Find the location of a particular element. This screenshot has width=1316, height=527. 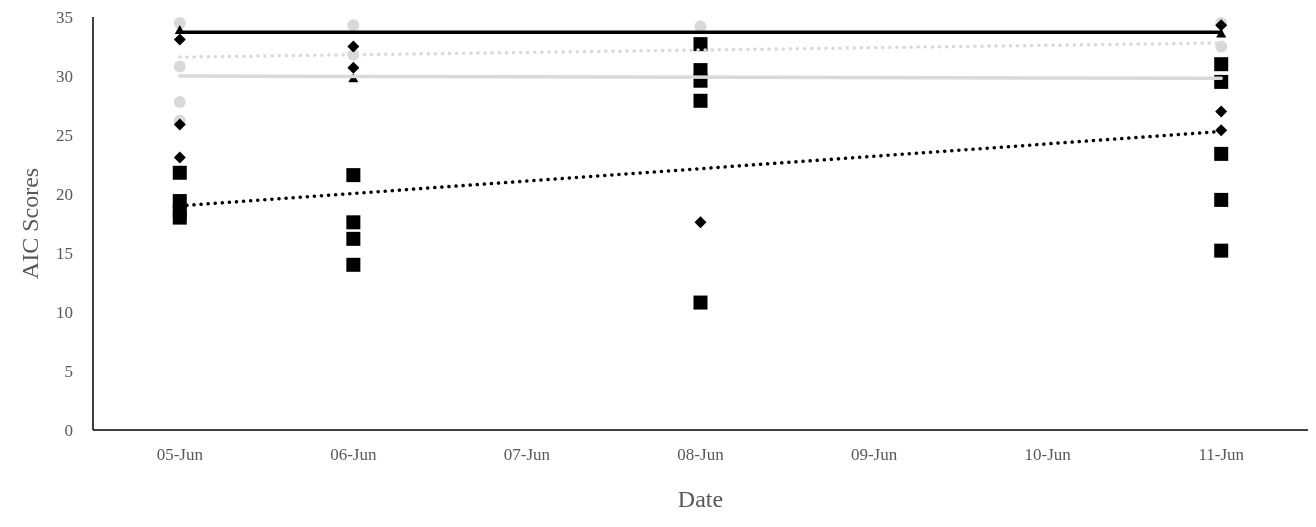

y-axis-title: AIC Scores is located at coordinates (30, 223).